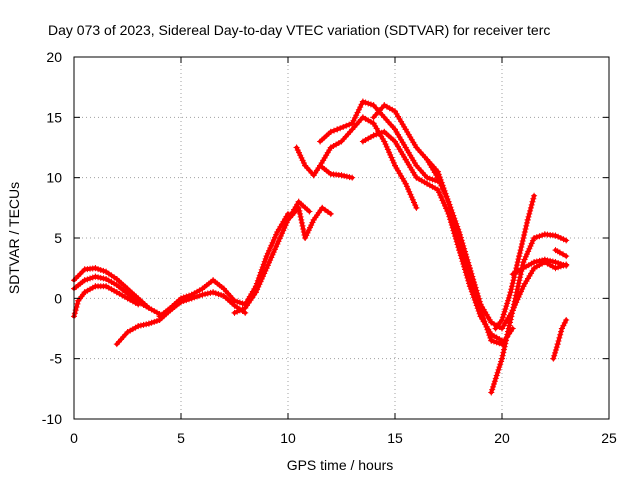  I want to click on y-tick-label: 10, so click(54, 178).